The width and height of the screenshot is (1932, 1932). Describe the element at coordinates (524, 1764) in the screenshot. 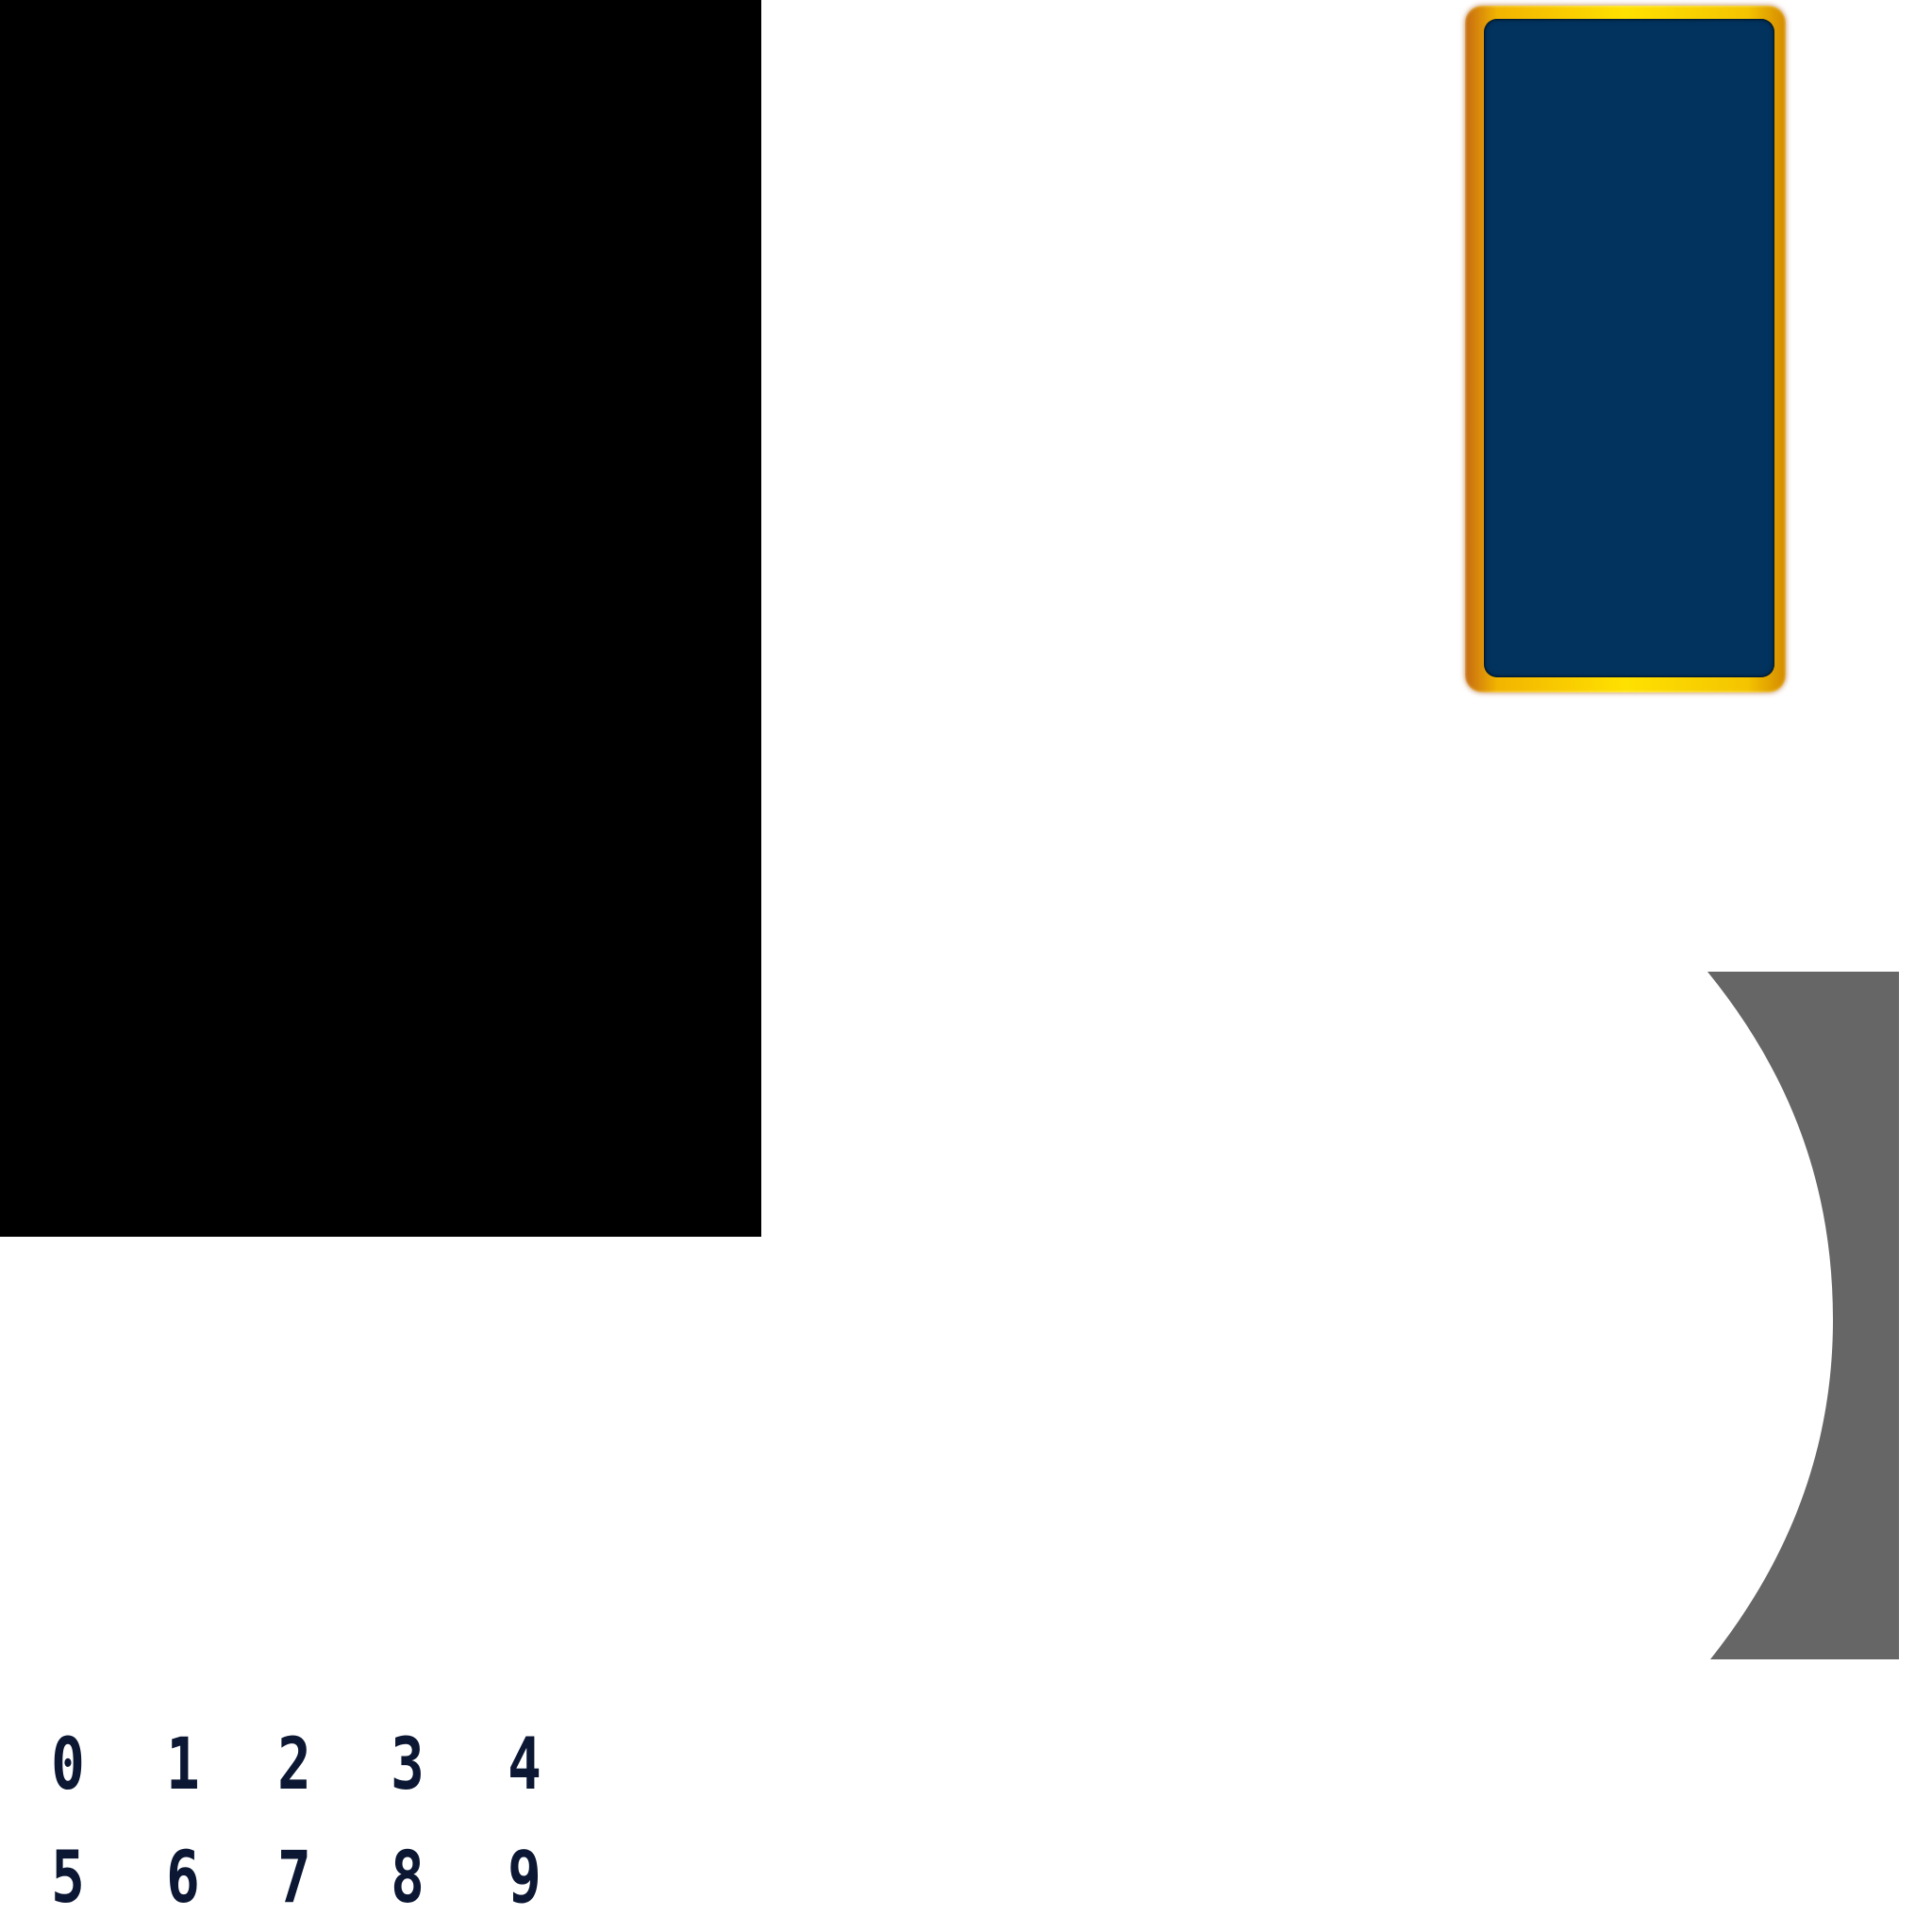

I see `digit-4: 4` at that location.